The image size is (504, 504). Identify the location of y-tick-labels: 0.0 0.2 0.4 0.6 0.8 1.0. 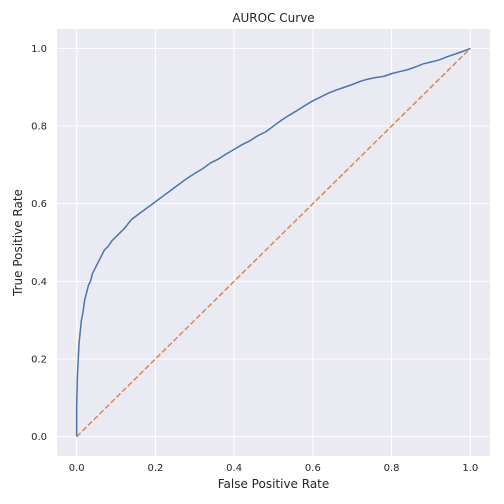
(39, 243).